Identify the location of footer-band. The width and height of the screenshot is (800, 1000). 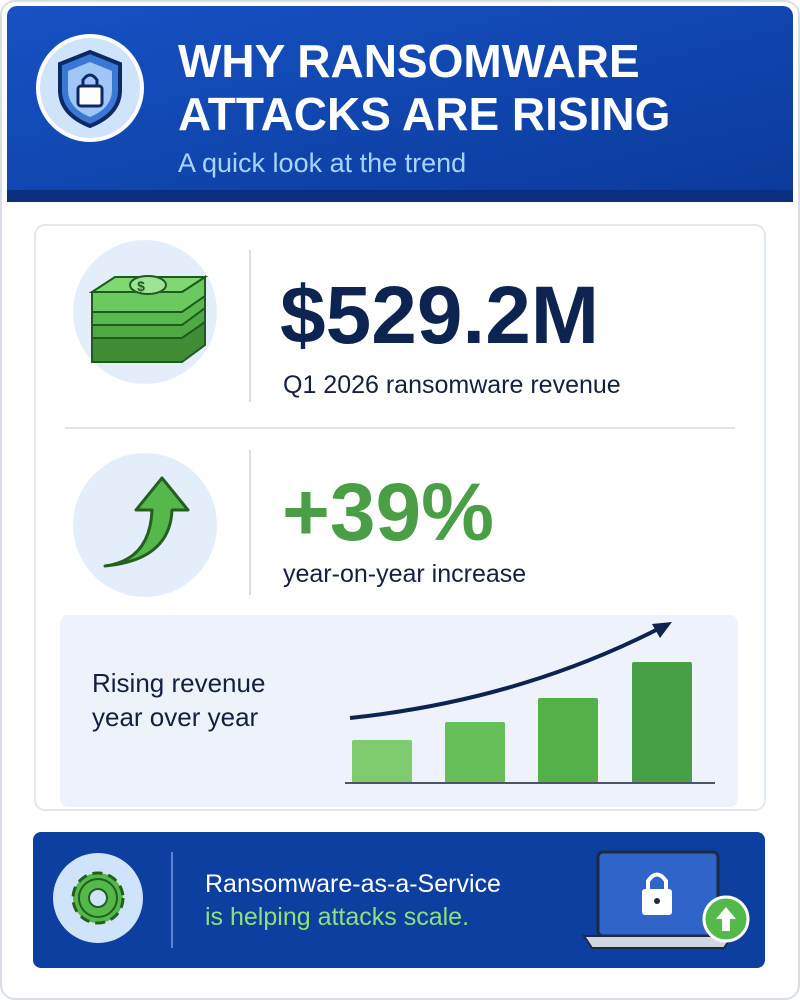
(399, 900).